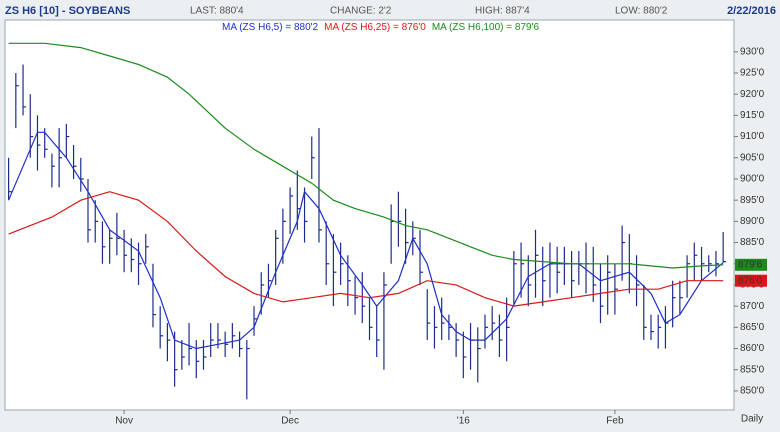 This screenshot has width=780, height=432. I want to click on y-tick-label: 885'0, so click(752, 242).